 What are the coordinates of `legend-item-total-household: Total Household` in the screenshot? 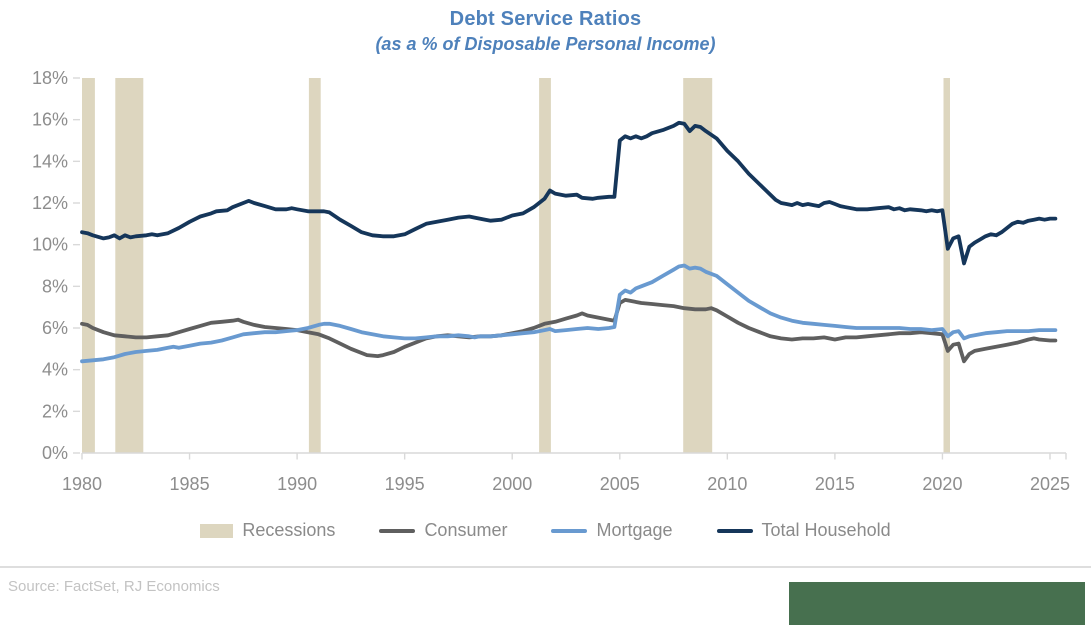 It's located at (803, 530).